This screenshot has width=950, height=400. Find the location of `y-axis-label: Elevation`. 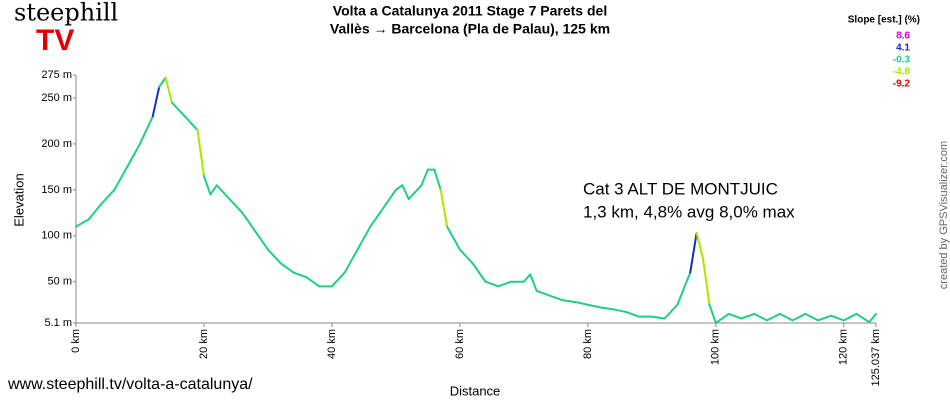

y-axis-label: Elevation is located at coordinates (18, 199).